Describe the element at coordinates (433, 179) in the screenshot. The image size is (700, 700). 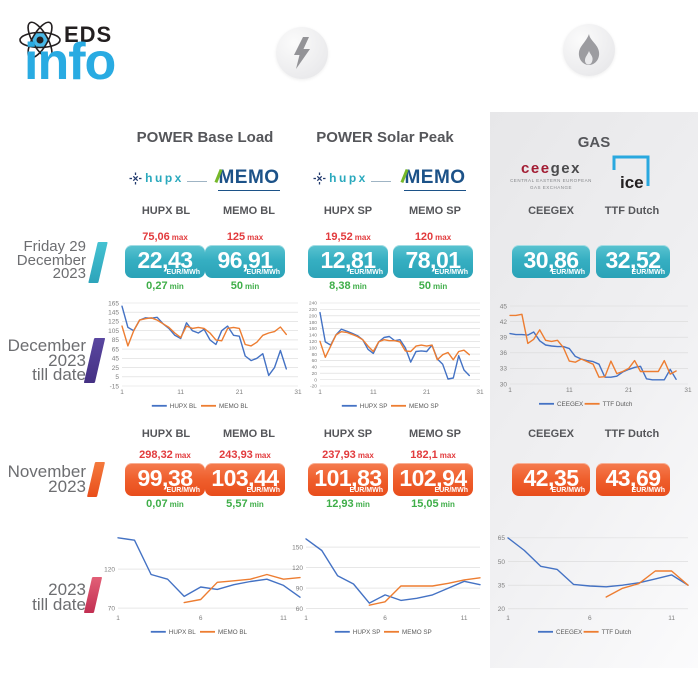
I see `memo-logo: MEMO` at that location.